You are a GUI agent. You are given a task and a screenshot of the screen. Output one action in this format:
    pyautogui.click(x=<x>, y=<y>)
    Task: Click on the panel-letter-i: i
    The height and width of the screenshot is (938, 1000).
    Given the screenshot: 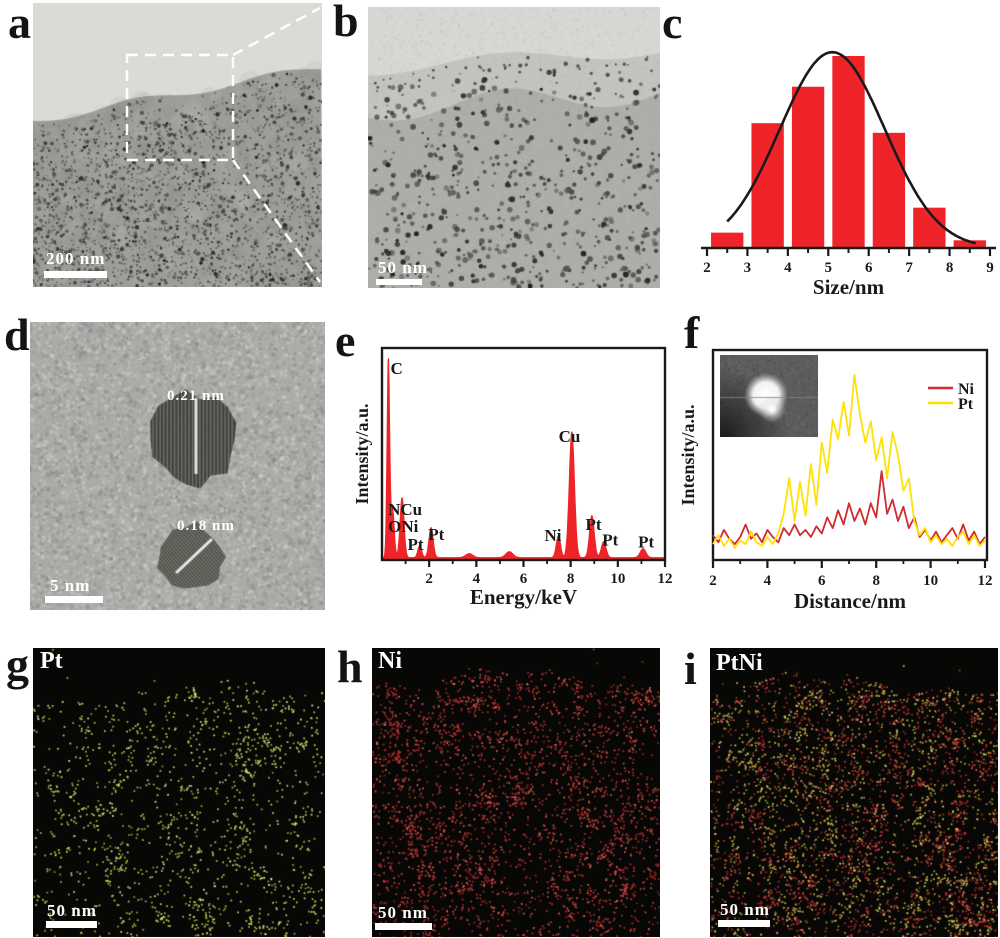 What is the action you would take?
    pyautogui.click(x=690, y=668)
    